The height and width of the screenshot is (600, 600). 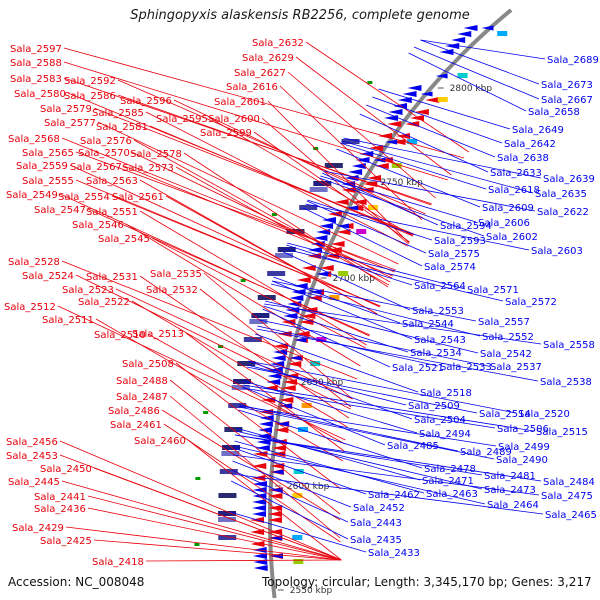 I want to click on right-gene-label: Sala_2515, so click(x=562, y=432).